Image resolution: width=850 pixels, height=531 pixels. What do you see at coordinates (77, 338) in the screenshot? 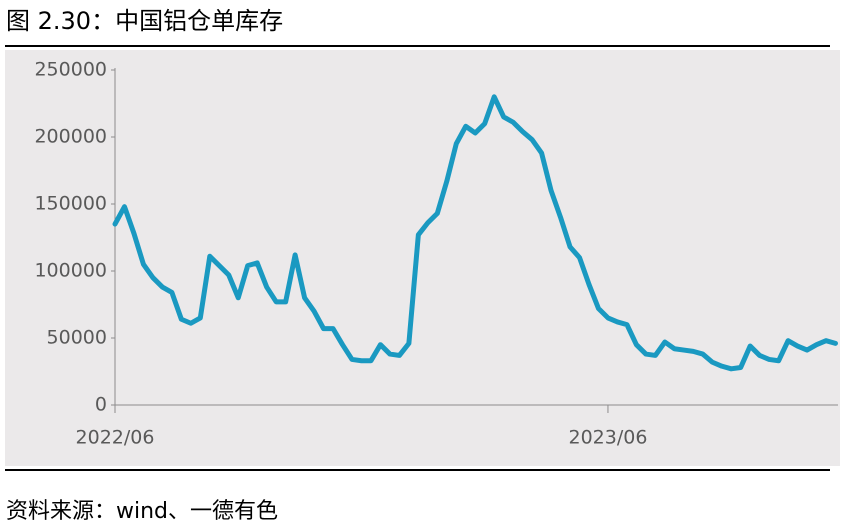
I see `y-tick-label: 50000` at bounding box center [77, 338].